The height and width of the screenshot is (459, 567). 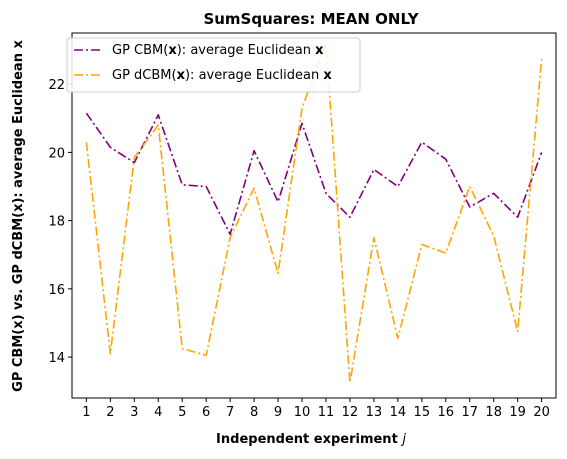 I want to click on y-tick-label: 22, so click(x=56, y=85).